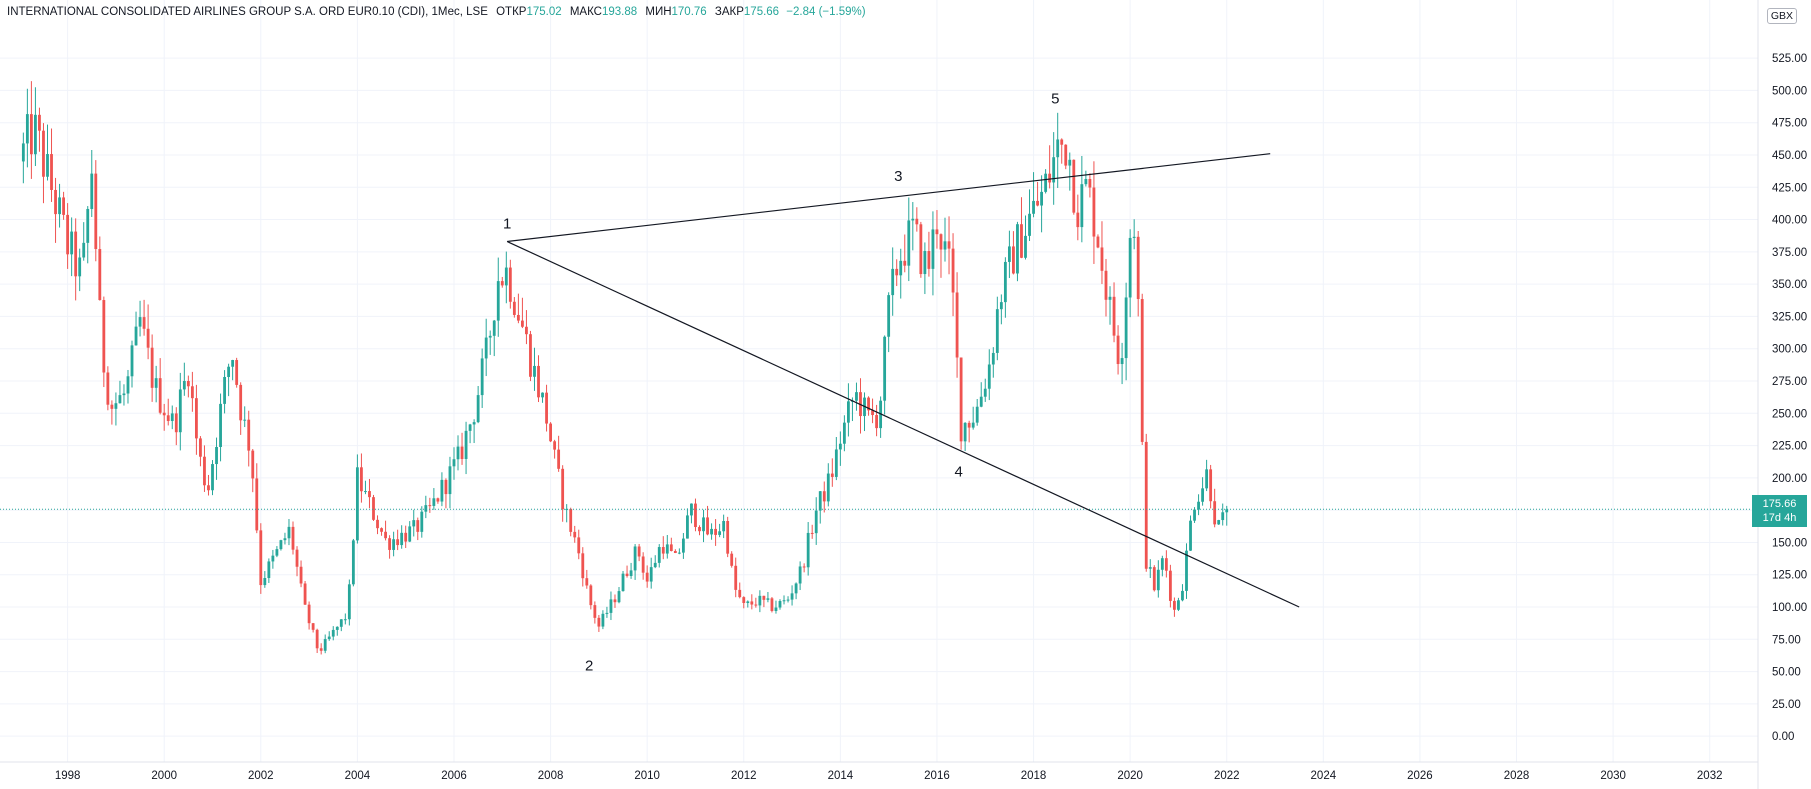 The width and height of the screenshot is (1811, 789). I want to click on high-label: МАКС, so click(585, 12).